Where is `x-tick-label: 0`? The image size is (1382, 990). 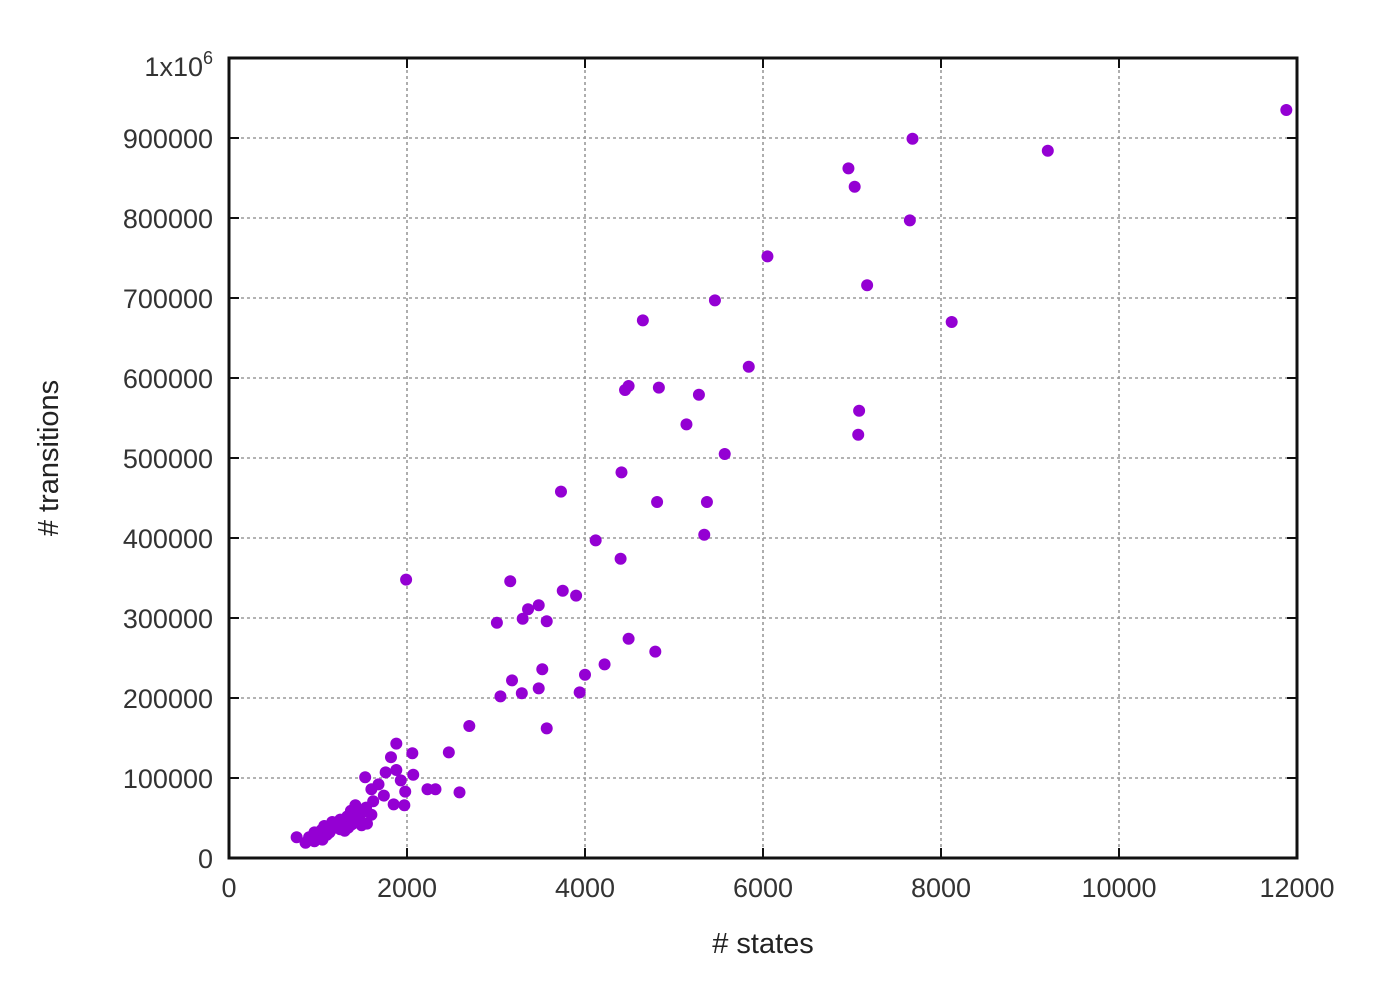 x-tick-label: 0 is located at coordinates (228, 888).